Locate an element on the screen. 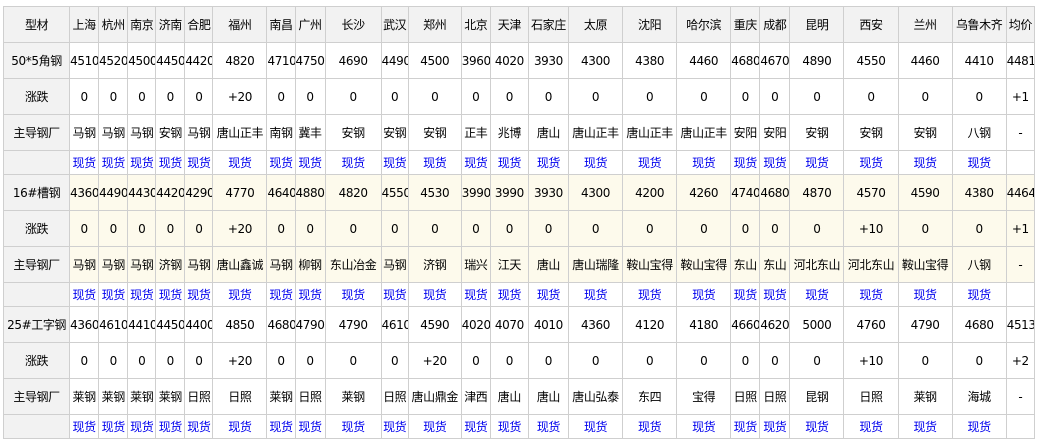  mill-cell: 安钢 is located at coordinates (170, 132).